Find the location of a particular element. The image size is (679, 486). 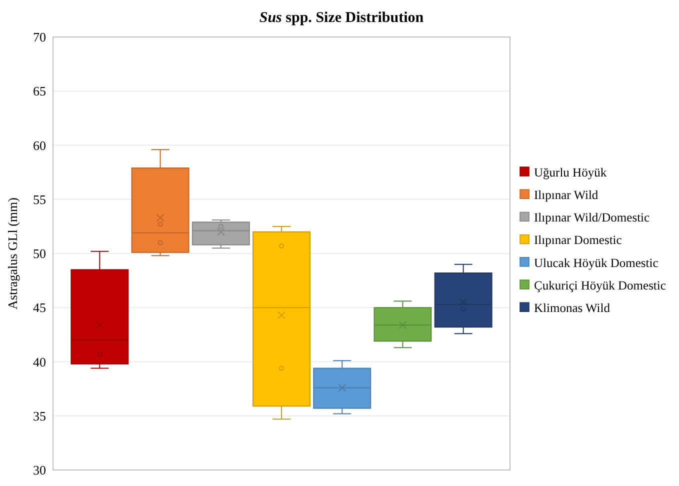

y-tick-label: 60 is located at coordinates (39, 145).